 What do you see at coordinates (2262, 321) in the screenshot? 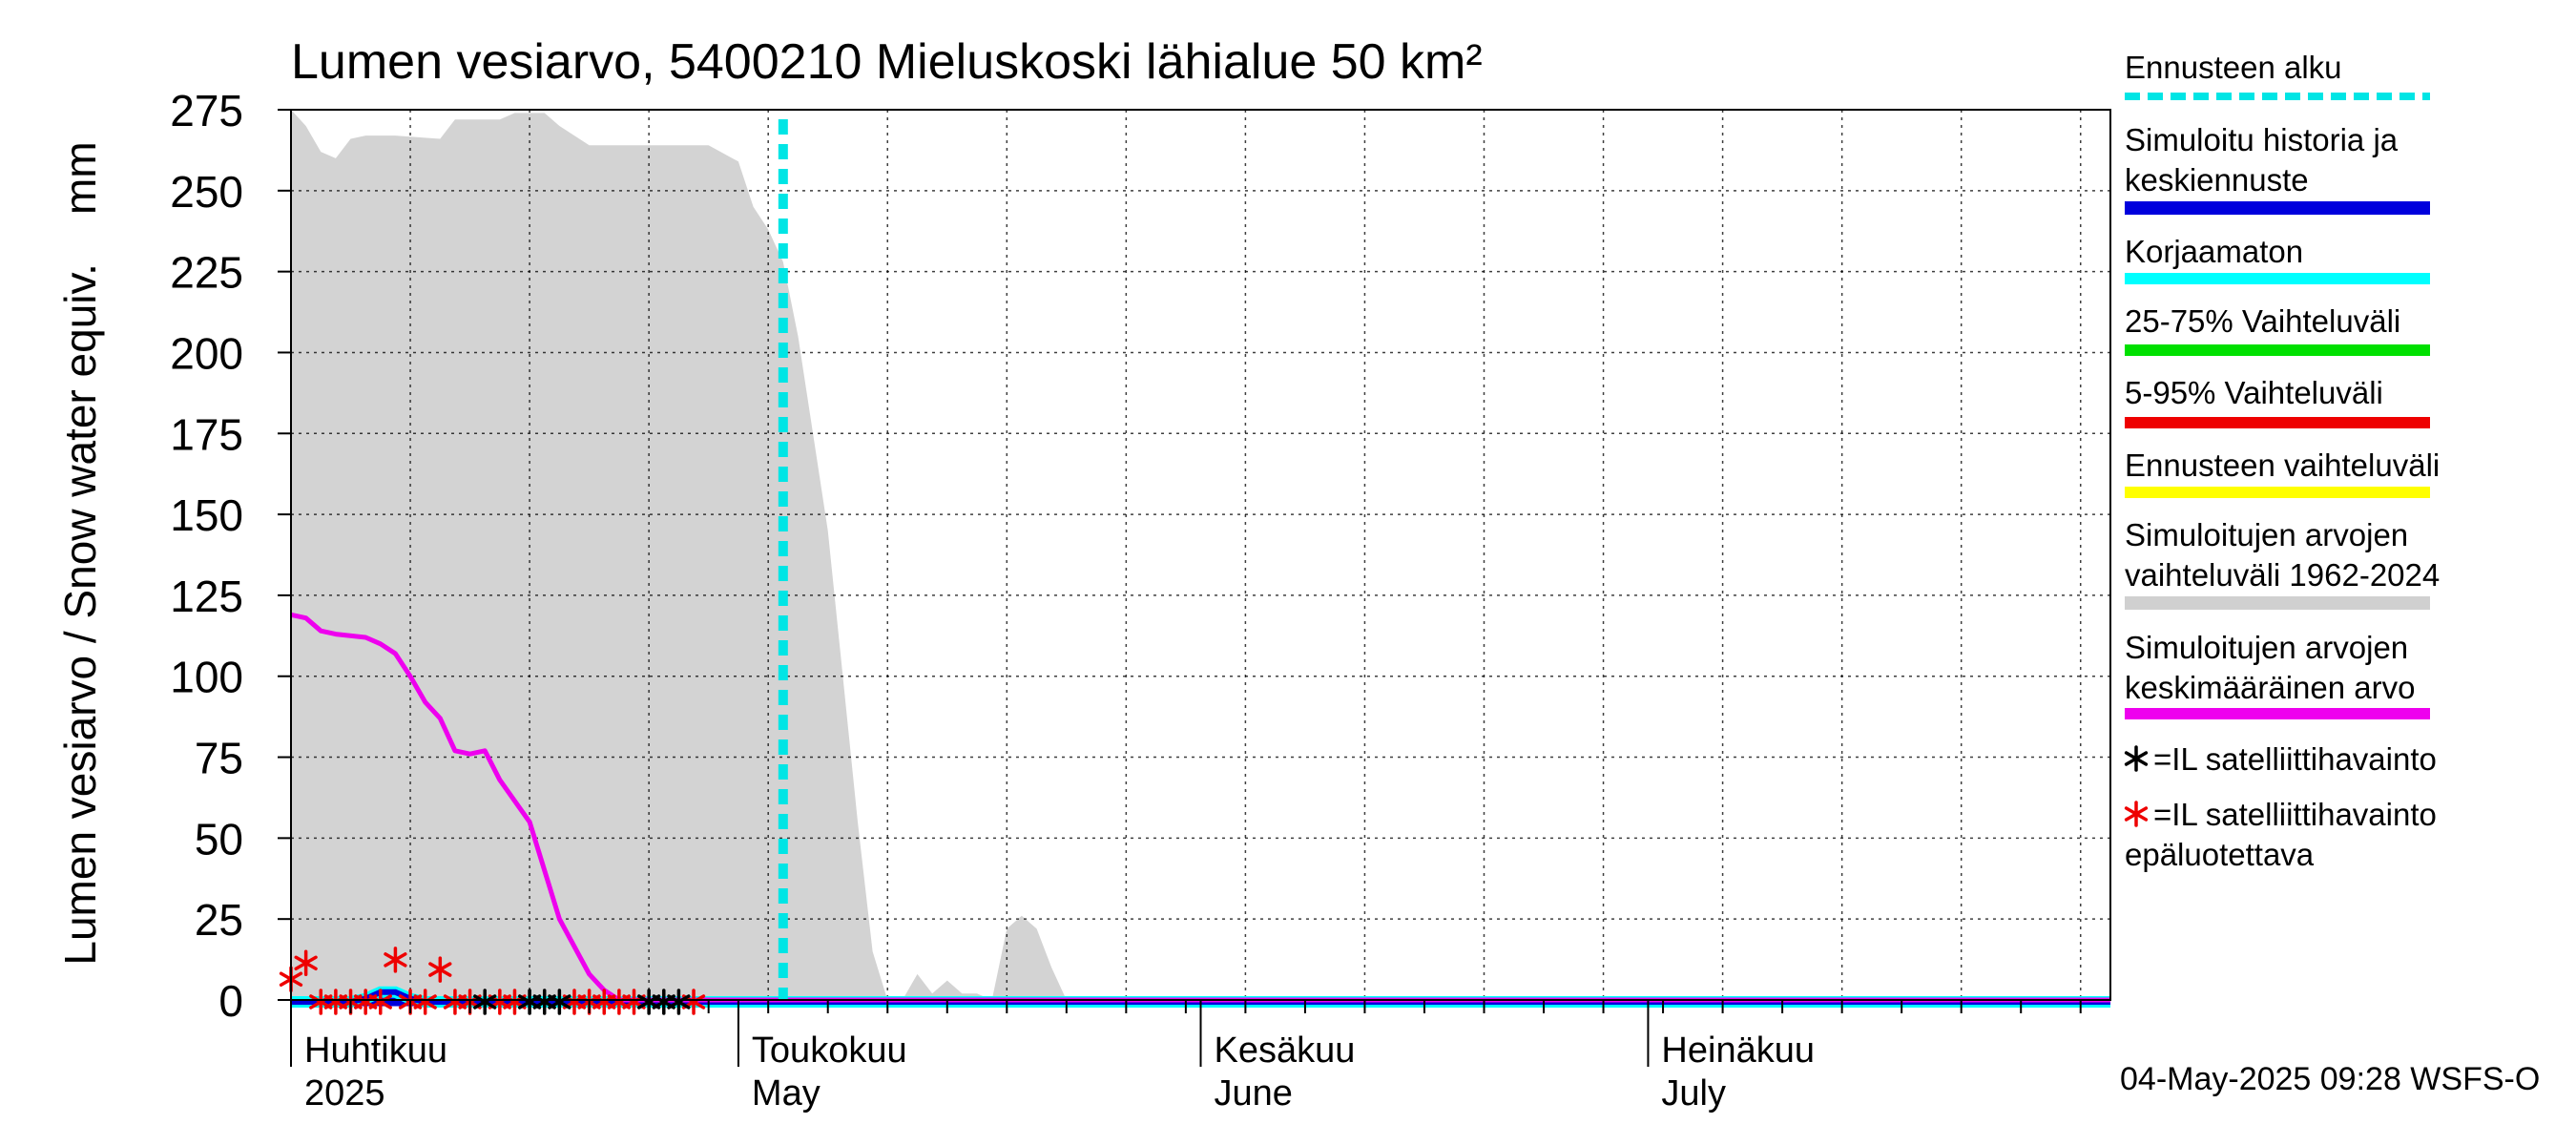
I see `legend-label: 25-75% Vaihteluväli` at bounding box center [2262, 321].